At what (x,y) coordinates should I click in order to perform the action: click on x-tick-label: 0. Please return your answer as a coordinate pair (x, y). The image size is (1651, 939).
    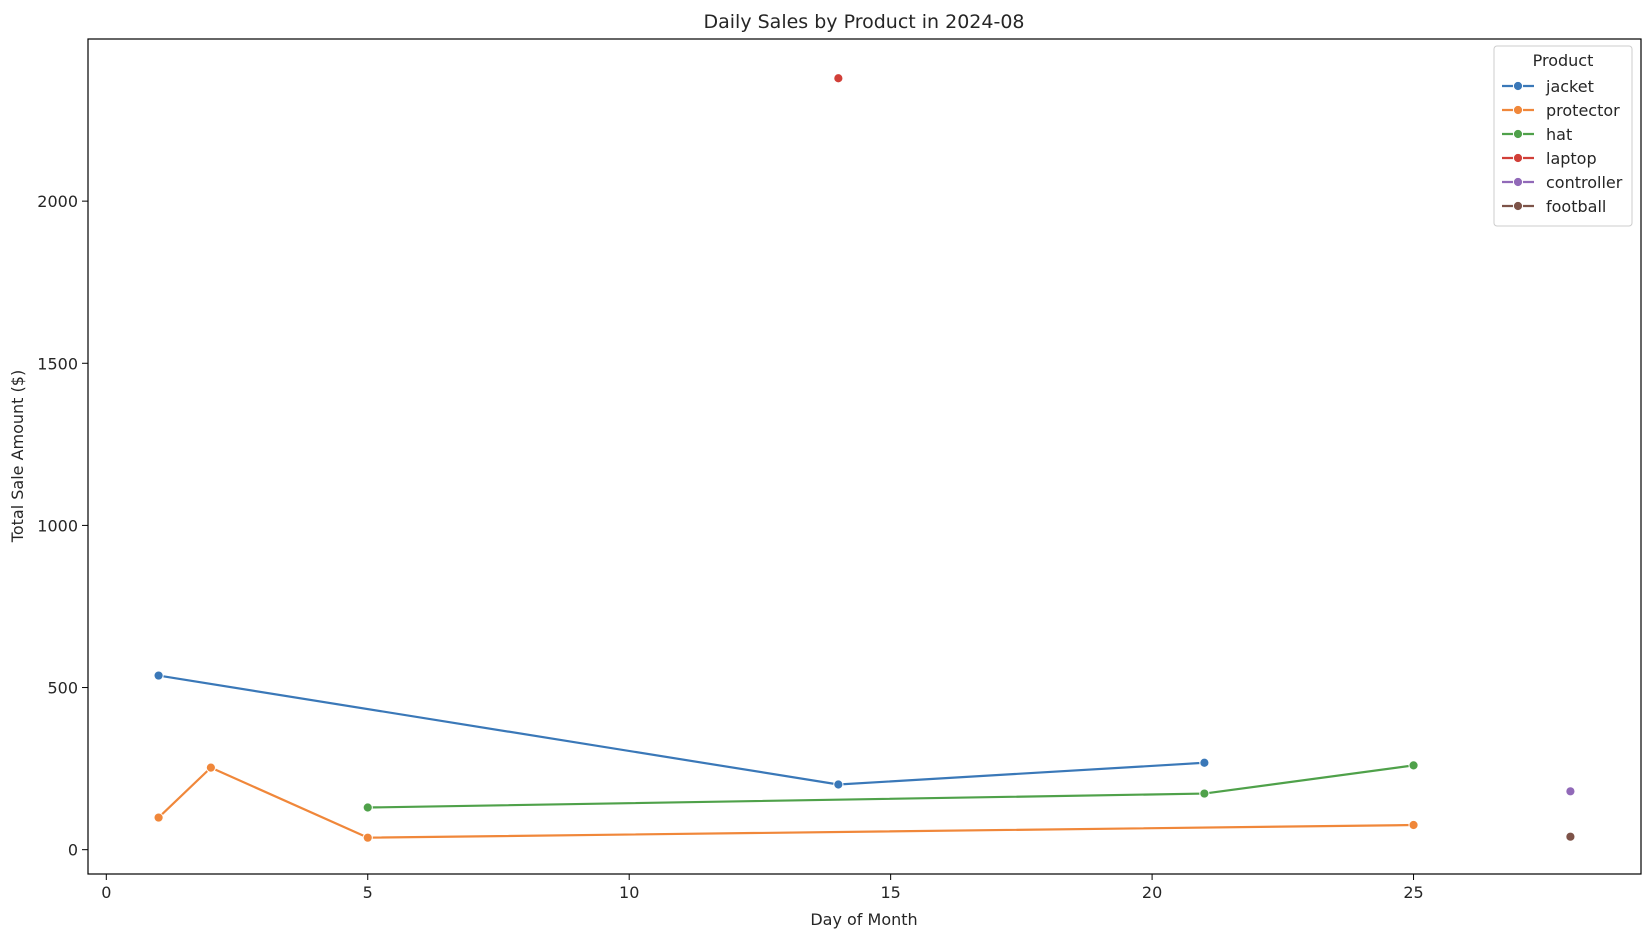
    Looking at the image, I should click on (106, 892).